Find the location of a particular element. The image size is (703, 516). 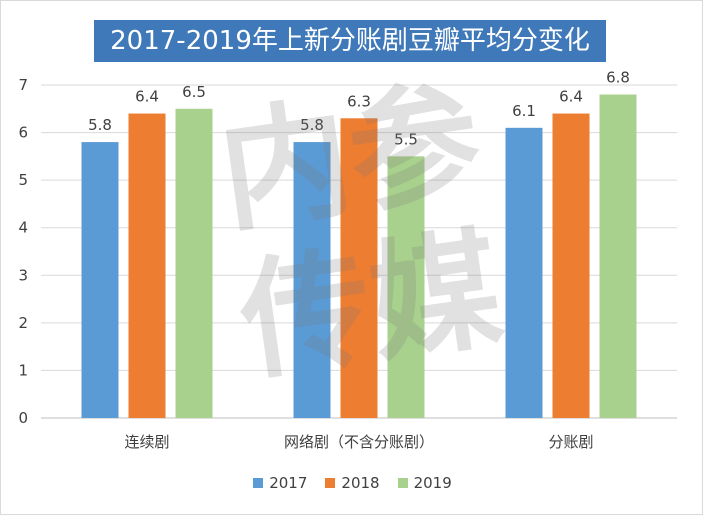

y-tick-label: 1 is located at coordinates (23, 370).